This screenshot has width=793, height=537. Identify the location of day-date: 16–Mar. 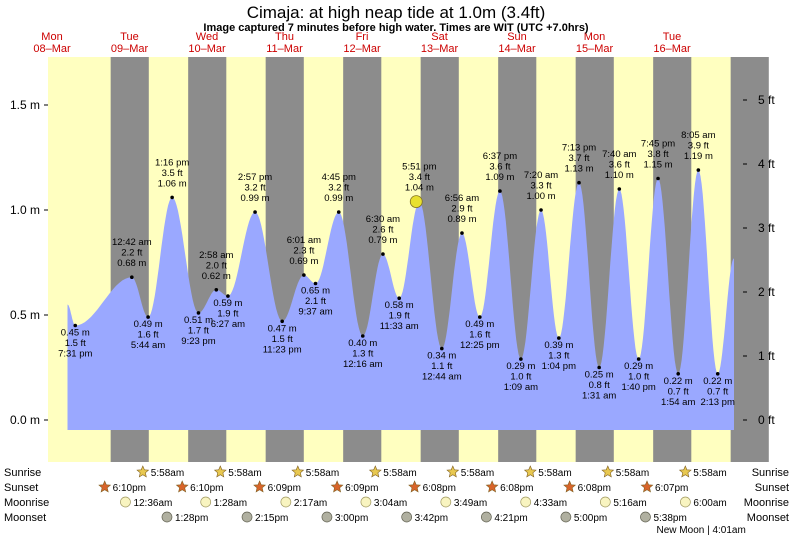
(672, 49).